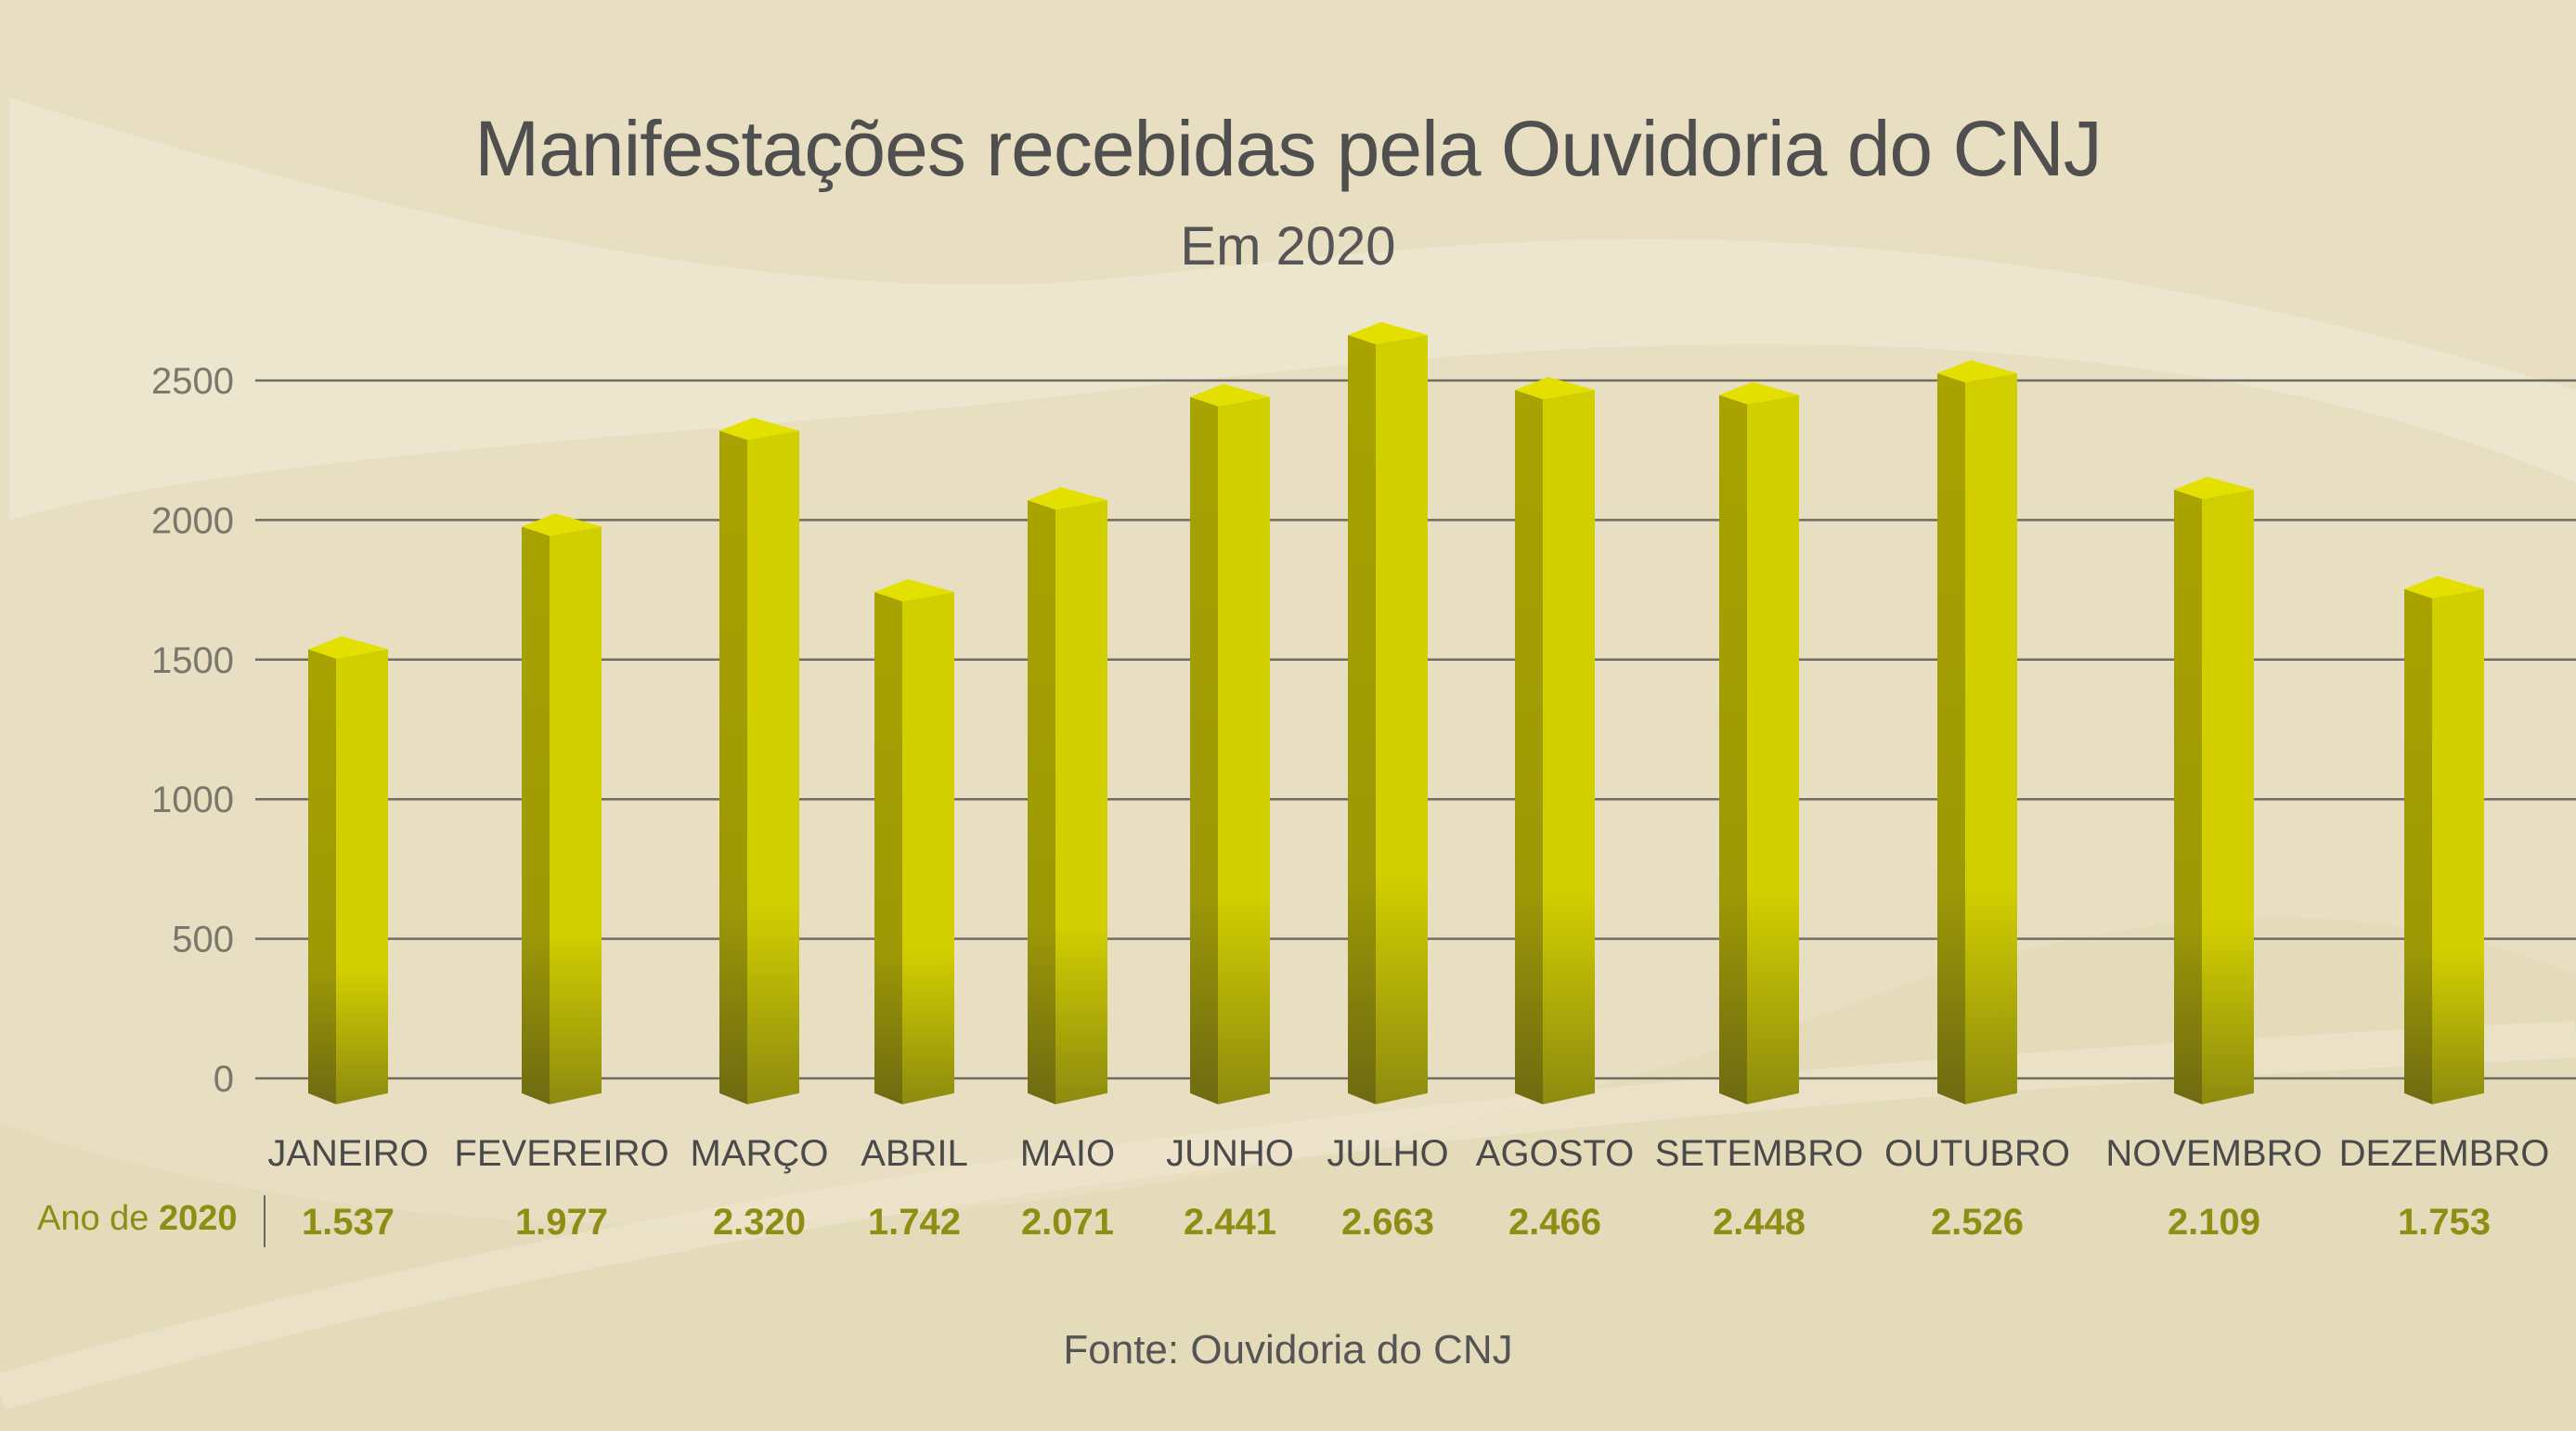 This screenshot has width=2576, height=1431. I want to click on x-tick-label: AGOSTO, so click(1555, 1153).